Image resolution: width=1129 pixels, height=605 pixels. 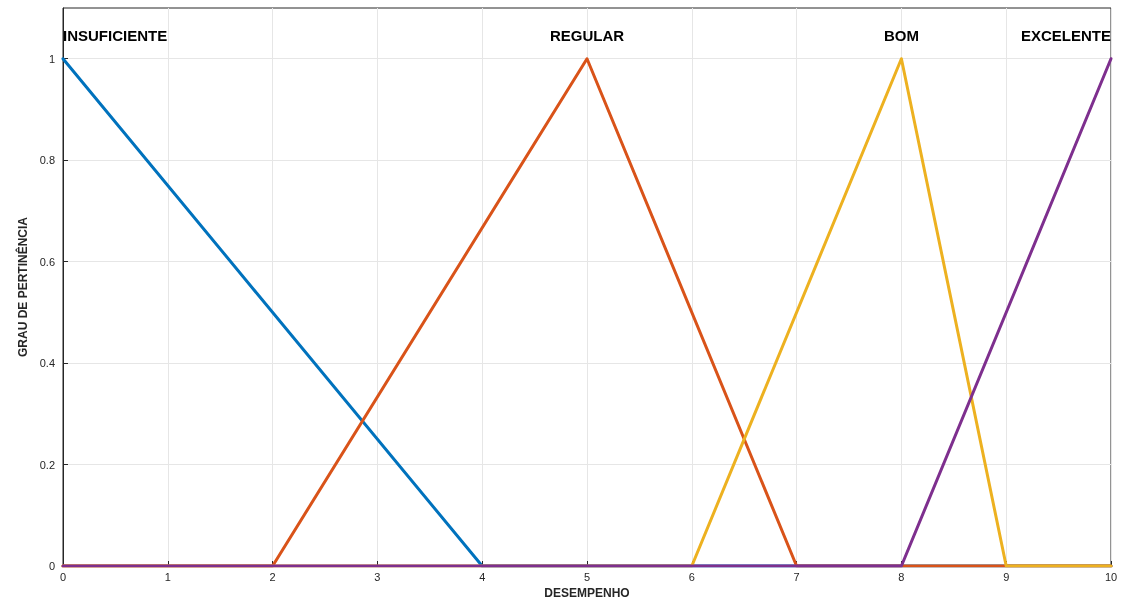 I want to click on y-tick-label: 0.4, so click(x=47, y=363).